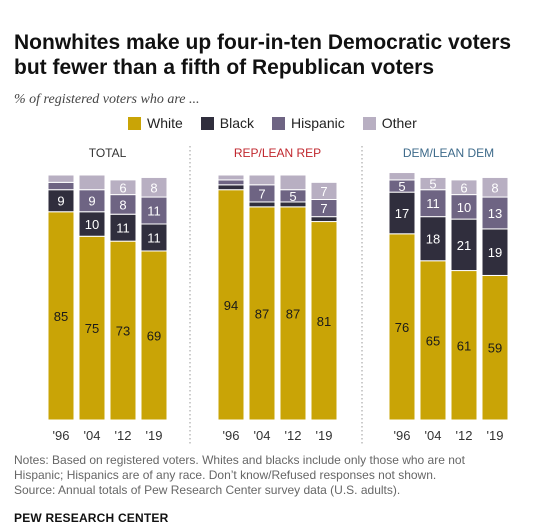 This screenshot has width=543, height=531. I want to click on data-label-rep-lean-rep-04-hispanic: 7, so click(261, 193).